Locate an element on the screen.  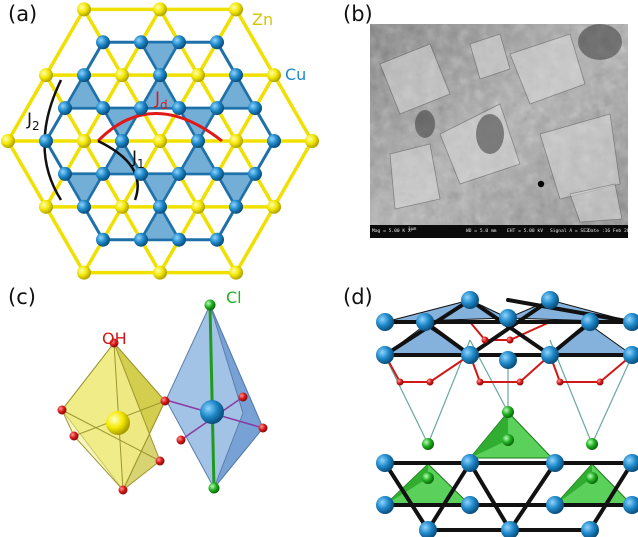
sem-dot is located at coordinates (541, 184).